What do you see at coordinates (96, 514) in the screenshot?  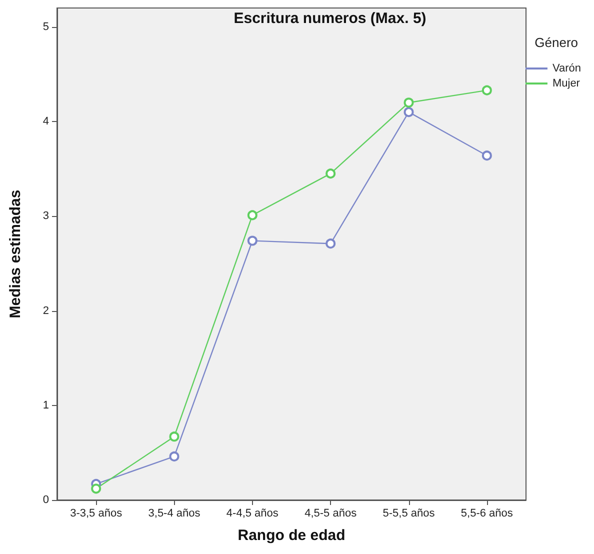 I see `x-tick-label: 3-3,5 años` at bounding box center [96, 514].